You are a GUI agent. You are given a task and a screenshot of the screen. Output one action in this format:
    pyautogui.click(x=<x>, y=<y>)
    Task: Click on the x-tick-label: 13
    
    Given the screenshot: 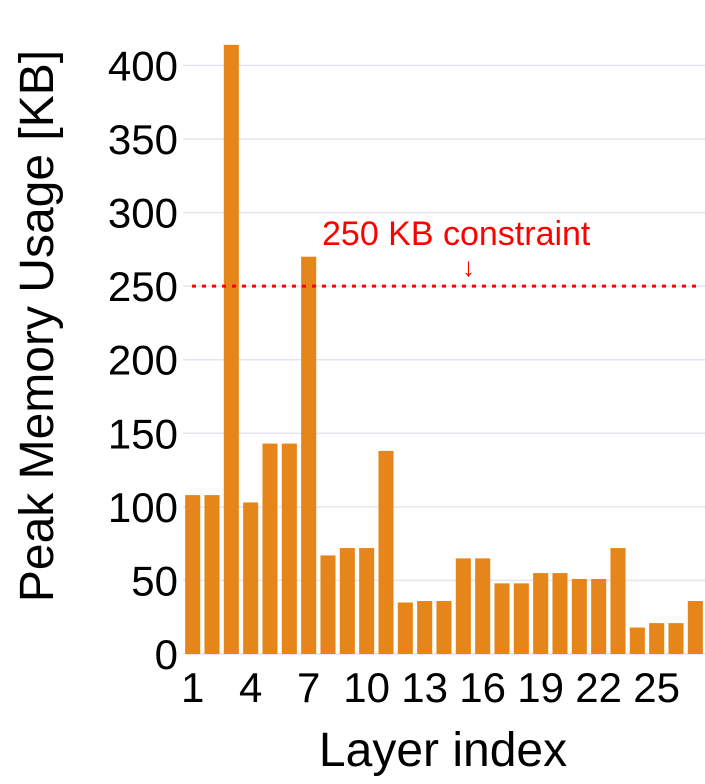 What is the action you would take?
    pyautogui.click(x=424, y=687)
    